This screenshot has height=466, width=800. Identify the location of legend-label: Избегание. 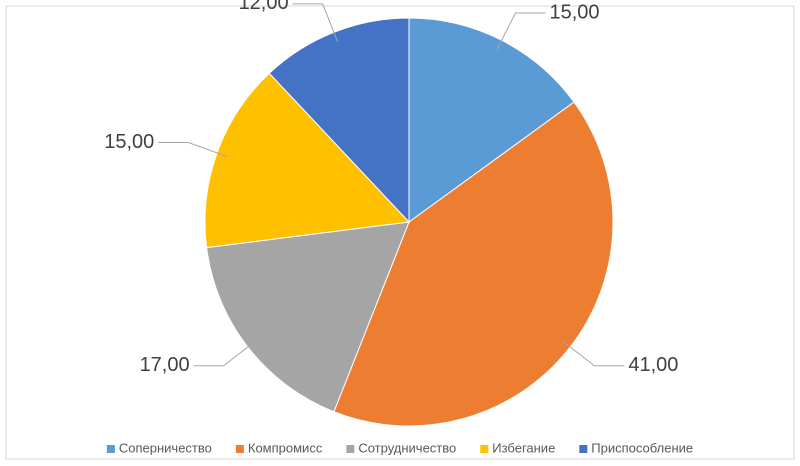
(523, 447).